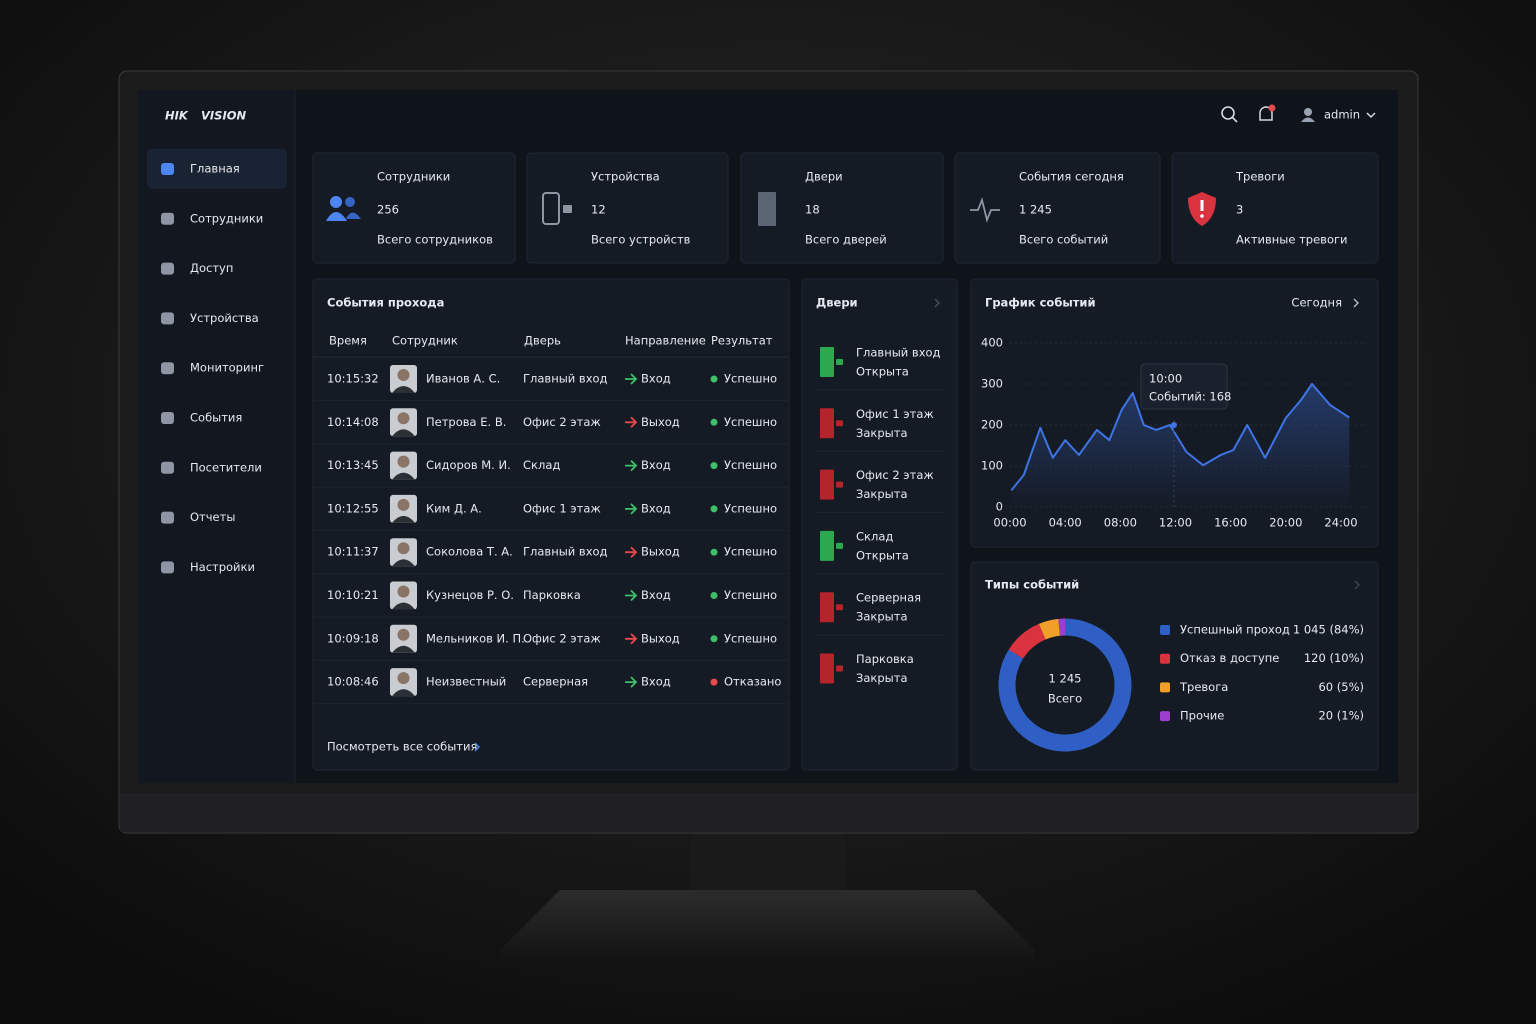 The height and width of the screenshot is (1024, 1536). I want to click on donut-caption: Всего, so click(1065, 699).